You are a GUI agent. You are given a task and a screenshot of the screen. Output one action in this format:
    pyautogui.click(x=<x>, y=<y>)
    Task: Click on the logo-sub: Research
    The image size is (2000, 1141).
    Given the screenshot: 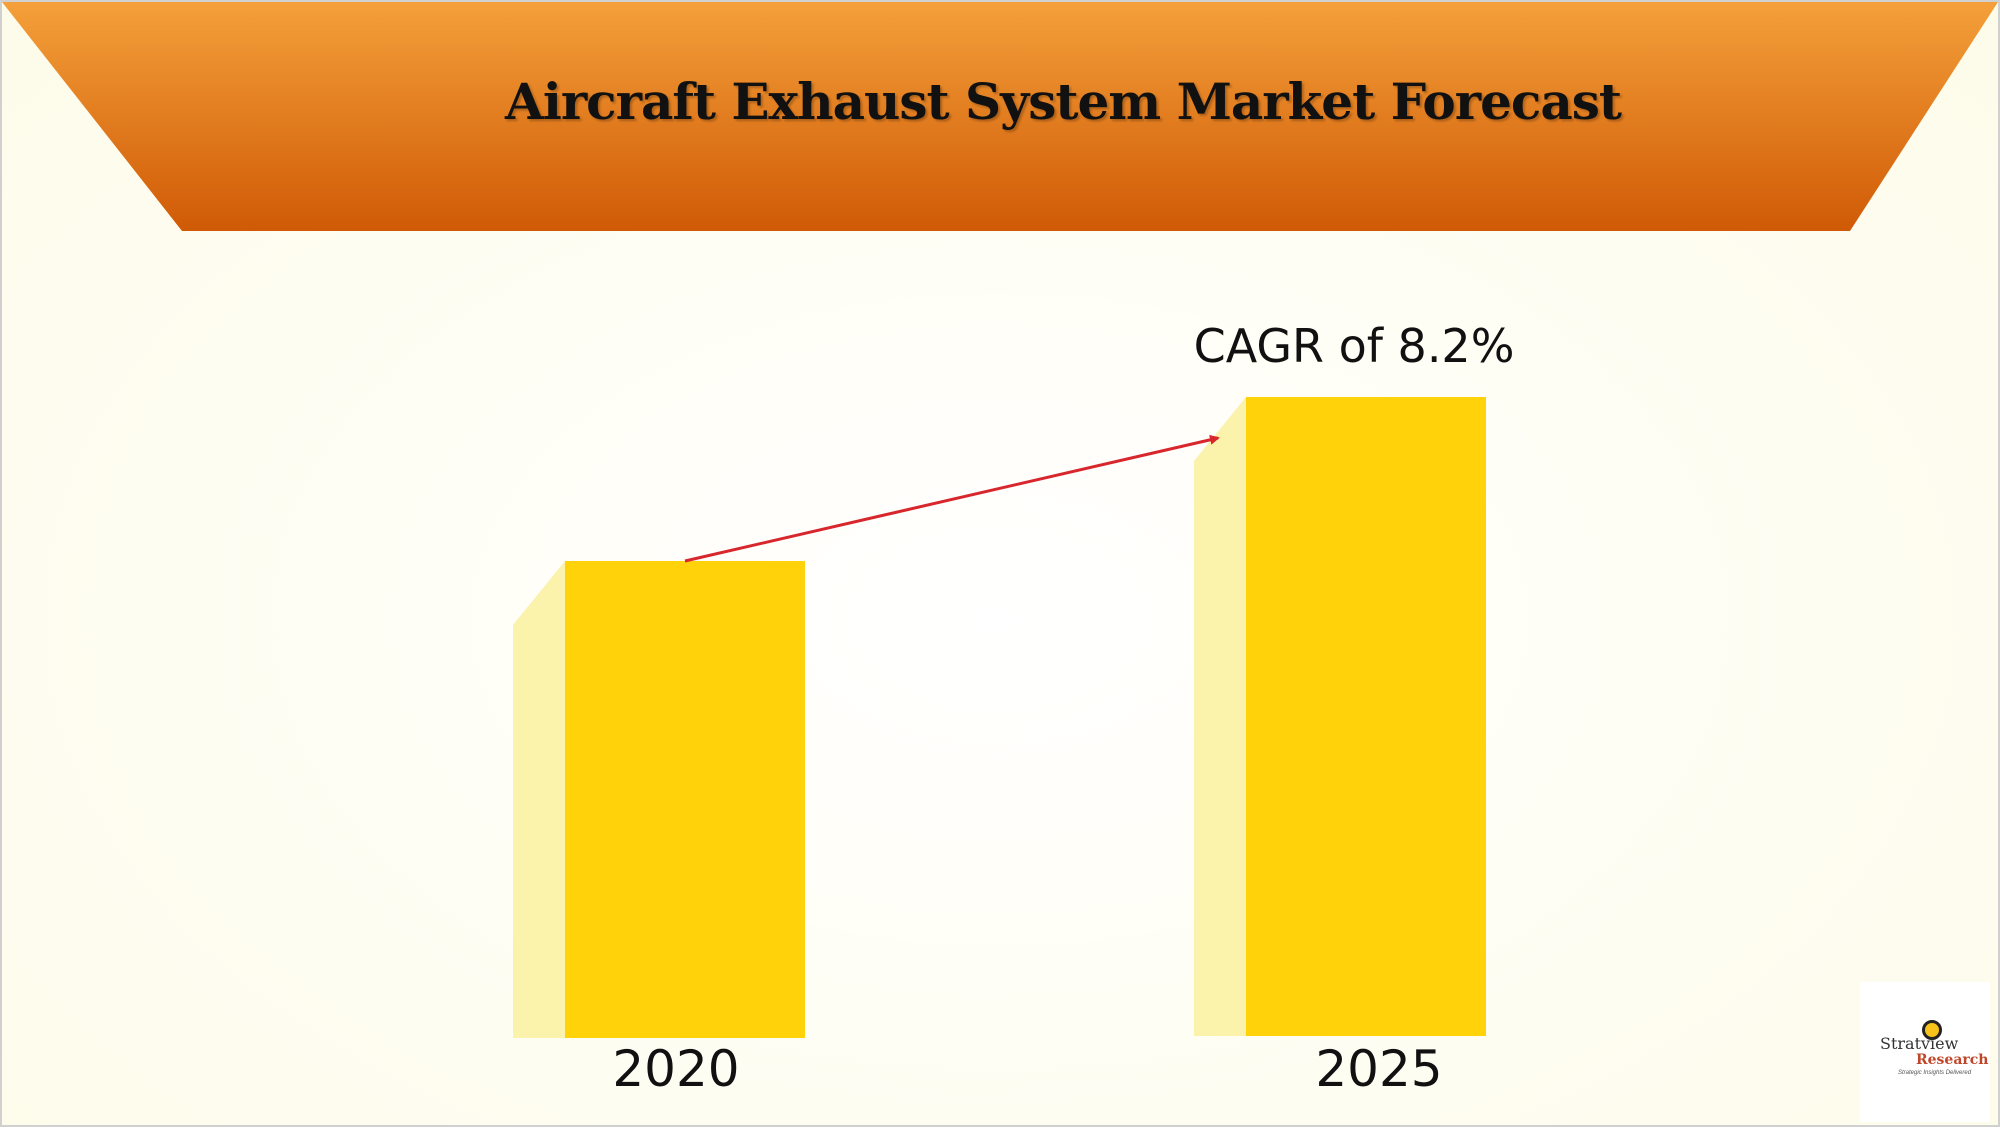 What is the action you would take?
    pyautogui.click(x=1952, y=1060)
    